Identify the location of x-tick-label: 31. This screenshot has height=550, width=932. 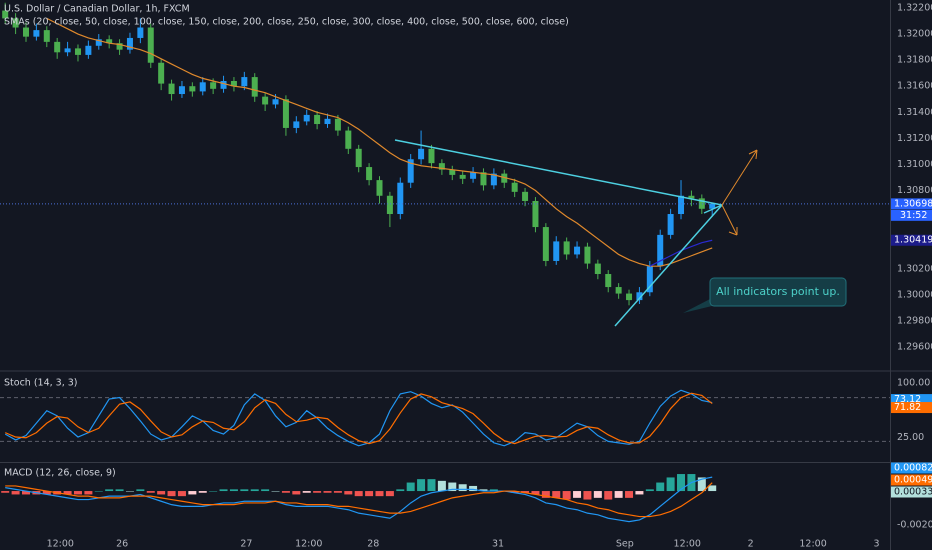
(498, 544).